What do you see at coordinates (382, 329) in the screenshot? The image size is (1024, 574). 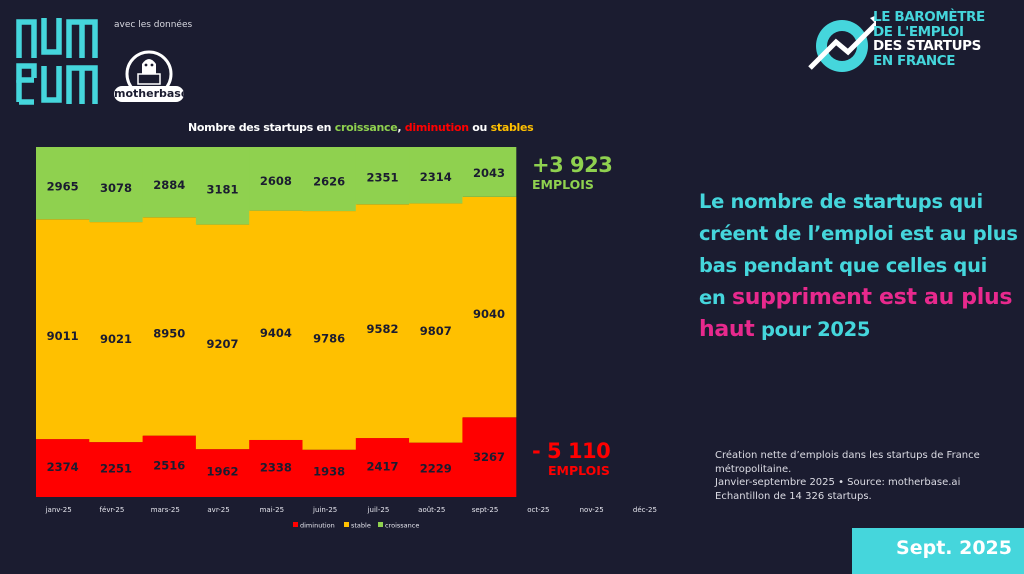 I see `data-label-stable: 9582` at bounding box center [382, 329].